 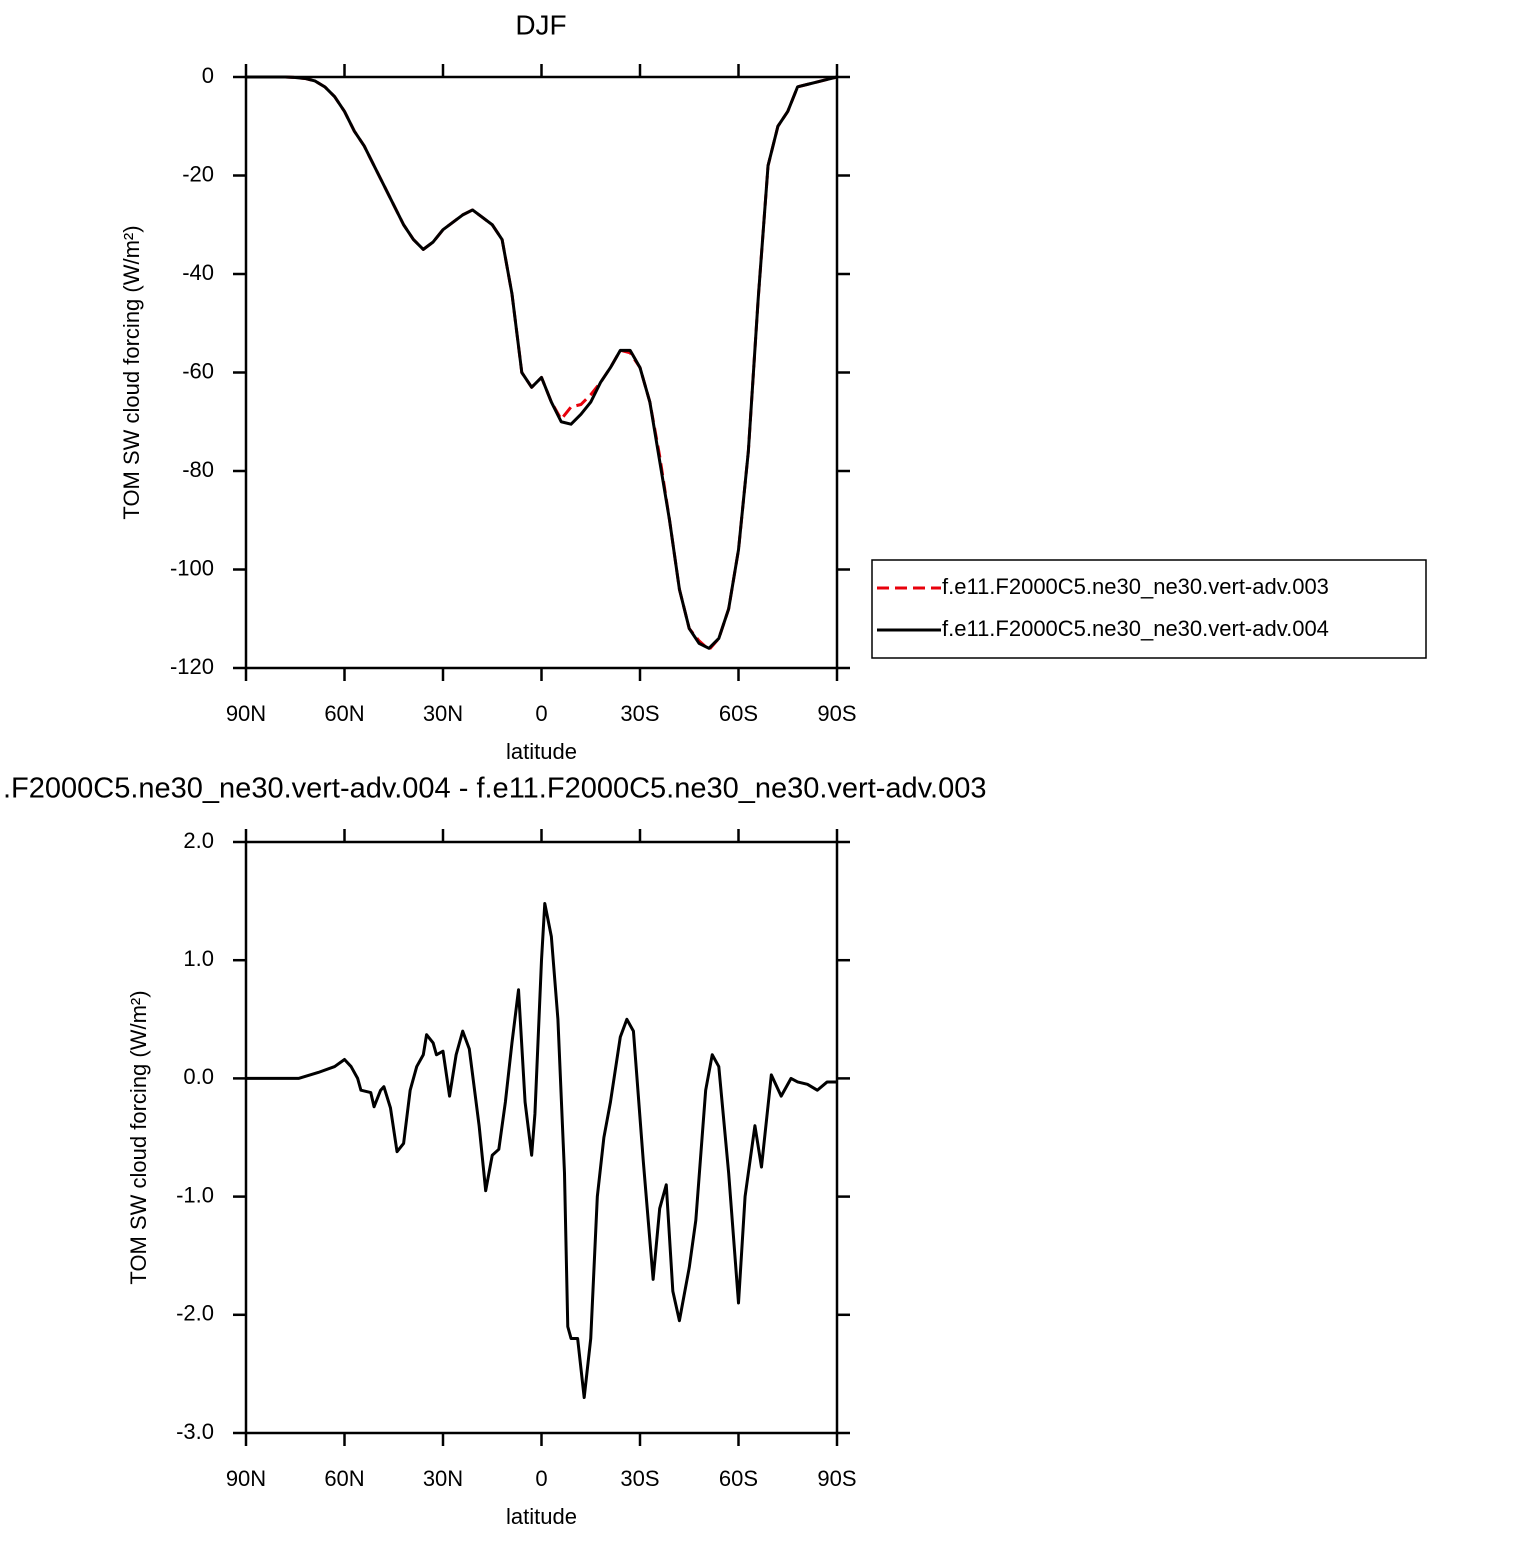 I want to click on y-tick-label: 2.0, so click(x=198, y=840).